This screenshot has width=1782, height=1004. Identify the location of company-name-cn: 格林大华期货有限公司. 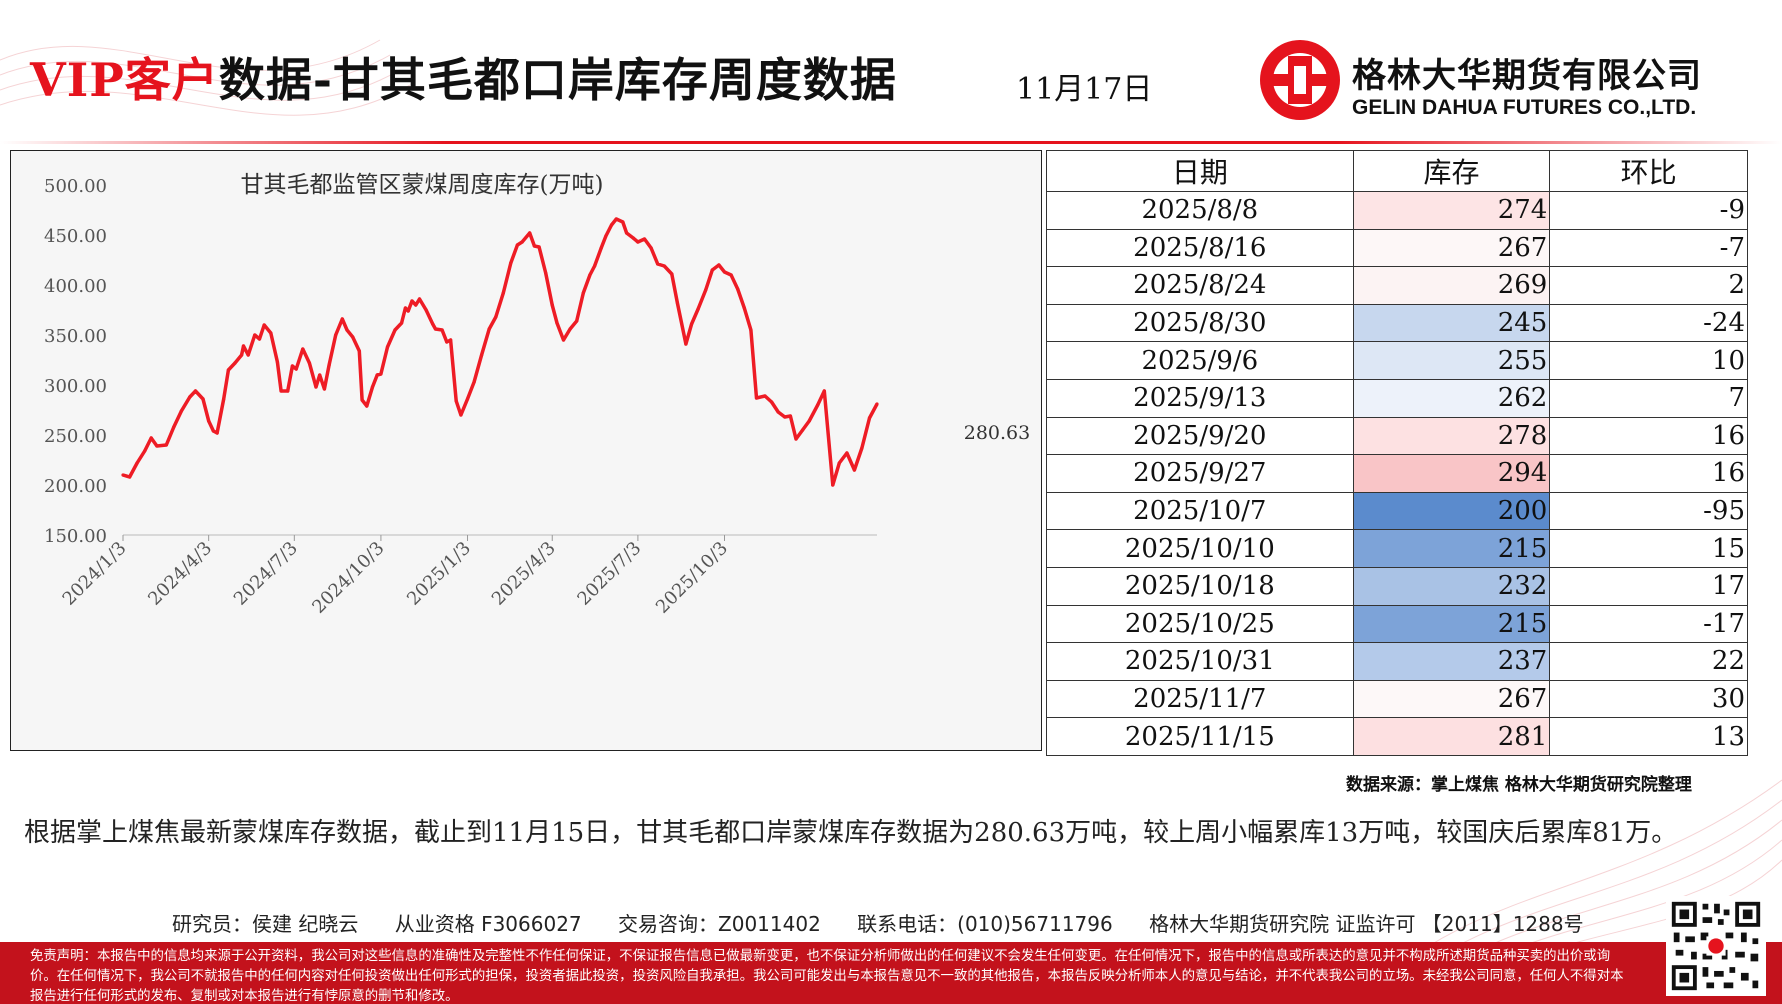
(1527, 76).